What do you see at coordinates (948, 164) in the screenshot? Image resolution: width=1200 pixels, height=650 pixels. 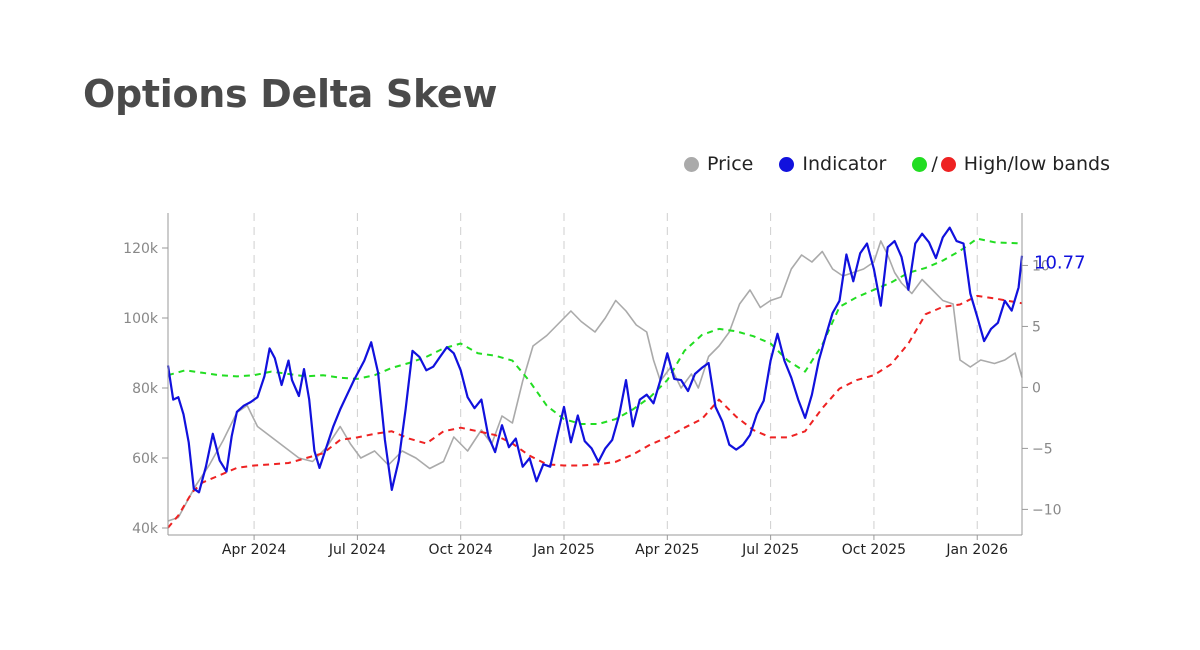 I see `low-band-legend-dot-icon` at bounding box center [948, 164].